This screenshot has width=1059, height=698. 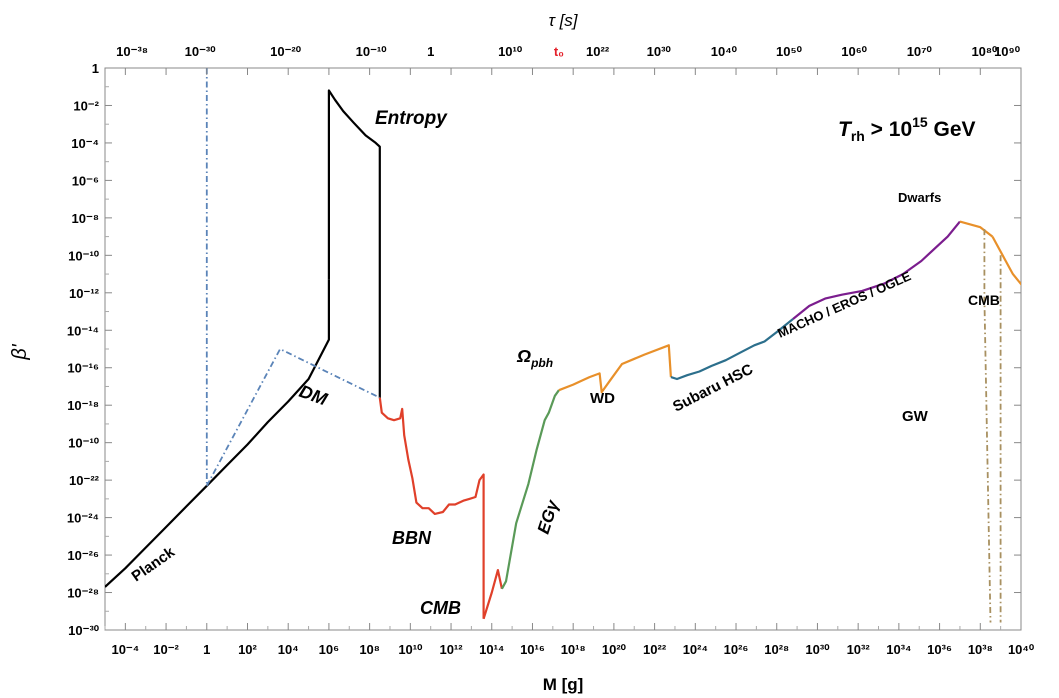 What do you see at coordinates (655, 649) in the screenshot?
I see `x-tick-label: 10²²` at bounding box center [655, 649].